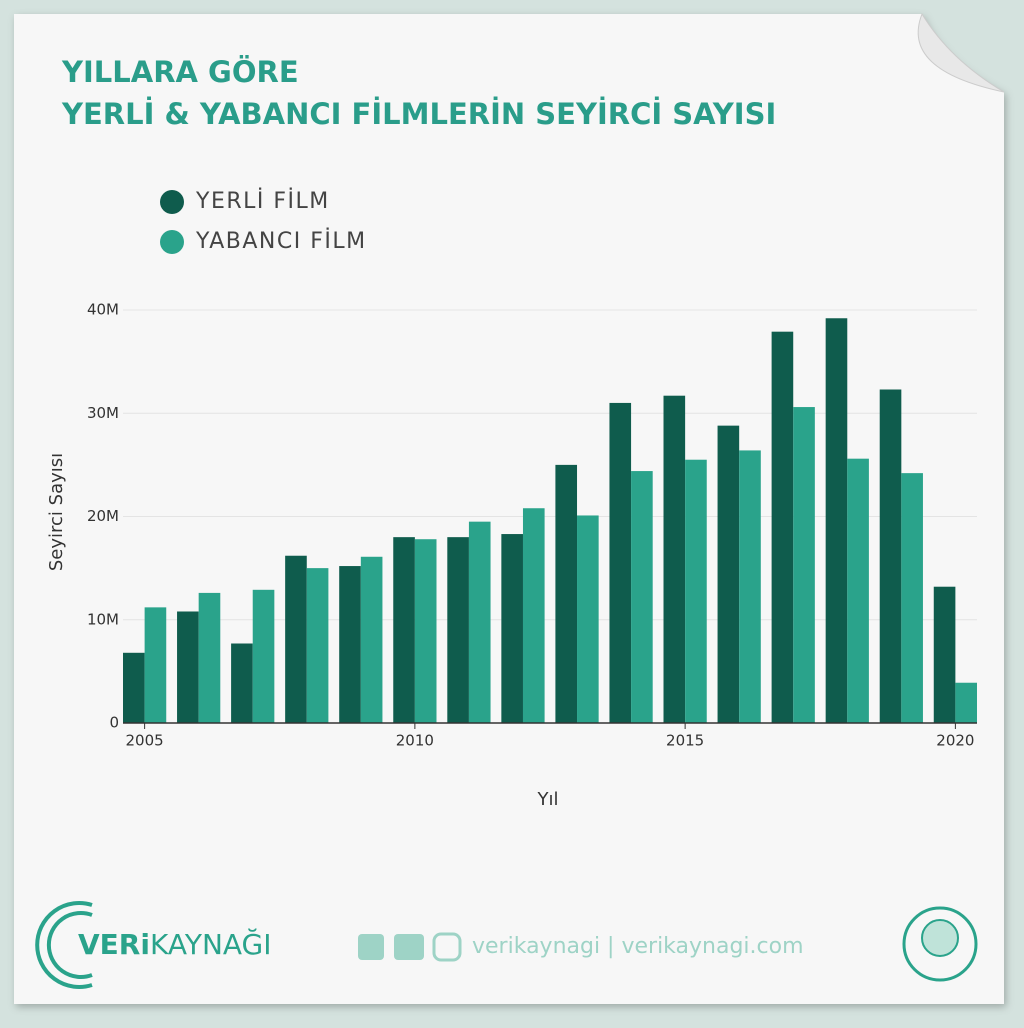 Image resolution: width=1024 pixels, height=1028 pixels. Describe the element at coordinates (262, 201) in the screenshot. I see `legend-label: YERLİ FİLM` at that location.